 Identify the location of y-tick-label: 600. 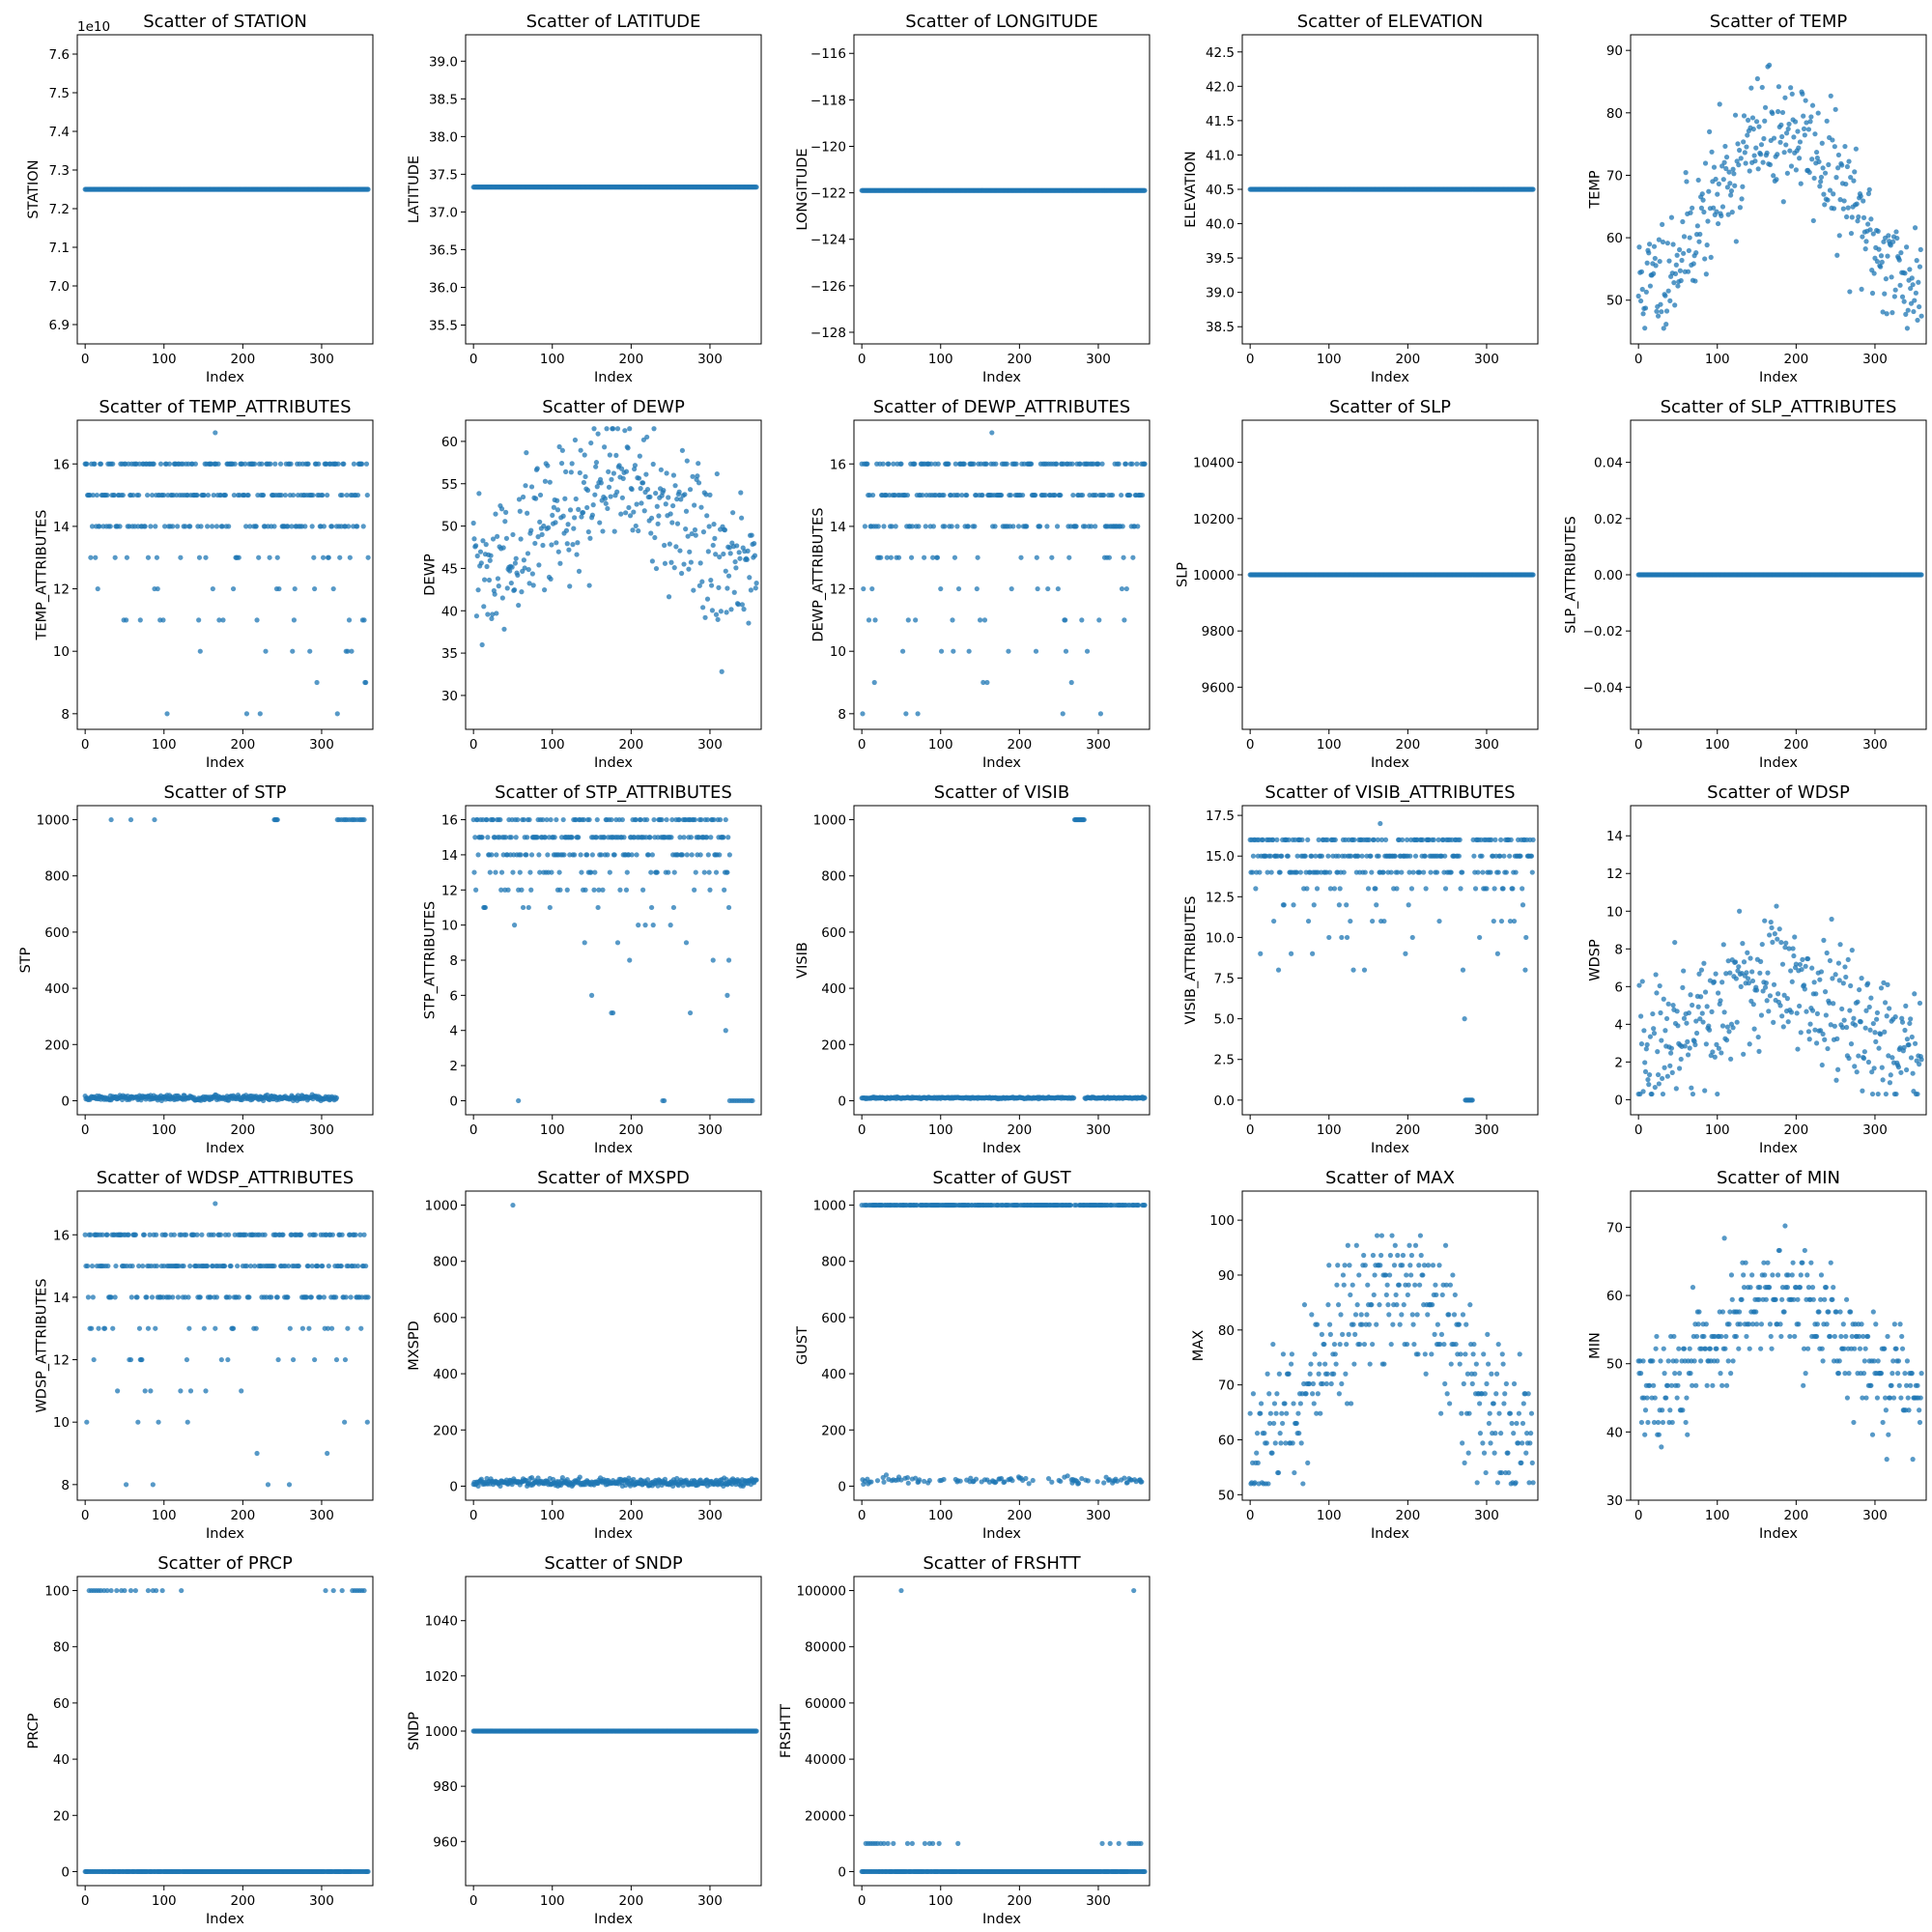
(833, 933).